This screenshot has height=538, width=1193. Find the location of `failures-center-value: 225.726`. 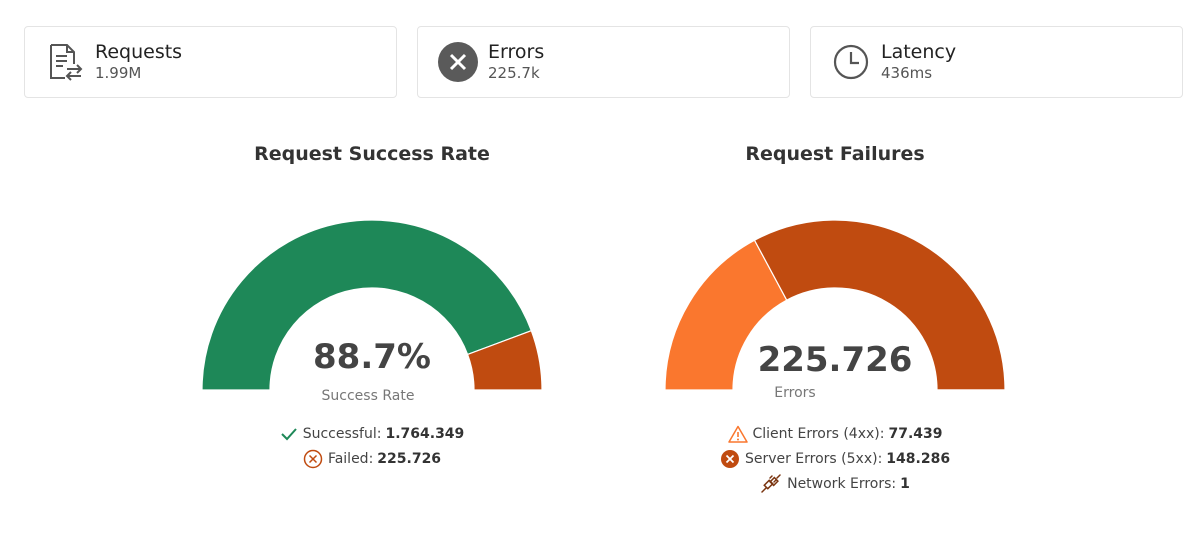

failures-center-value: 225.726 is located at coordinates (835, 360).